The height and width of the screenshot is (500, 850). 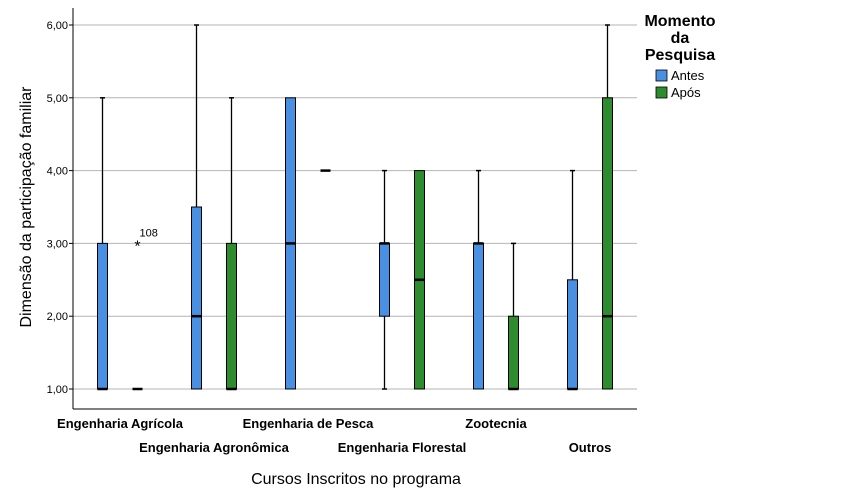 I want to click on x-category-label: Outros, so click(x=590, y=447).